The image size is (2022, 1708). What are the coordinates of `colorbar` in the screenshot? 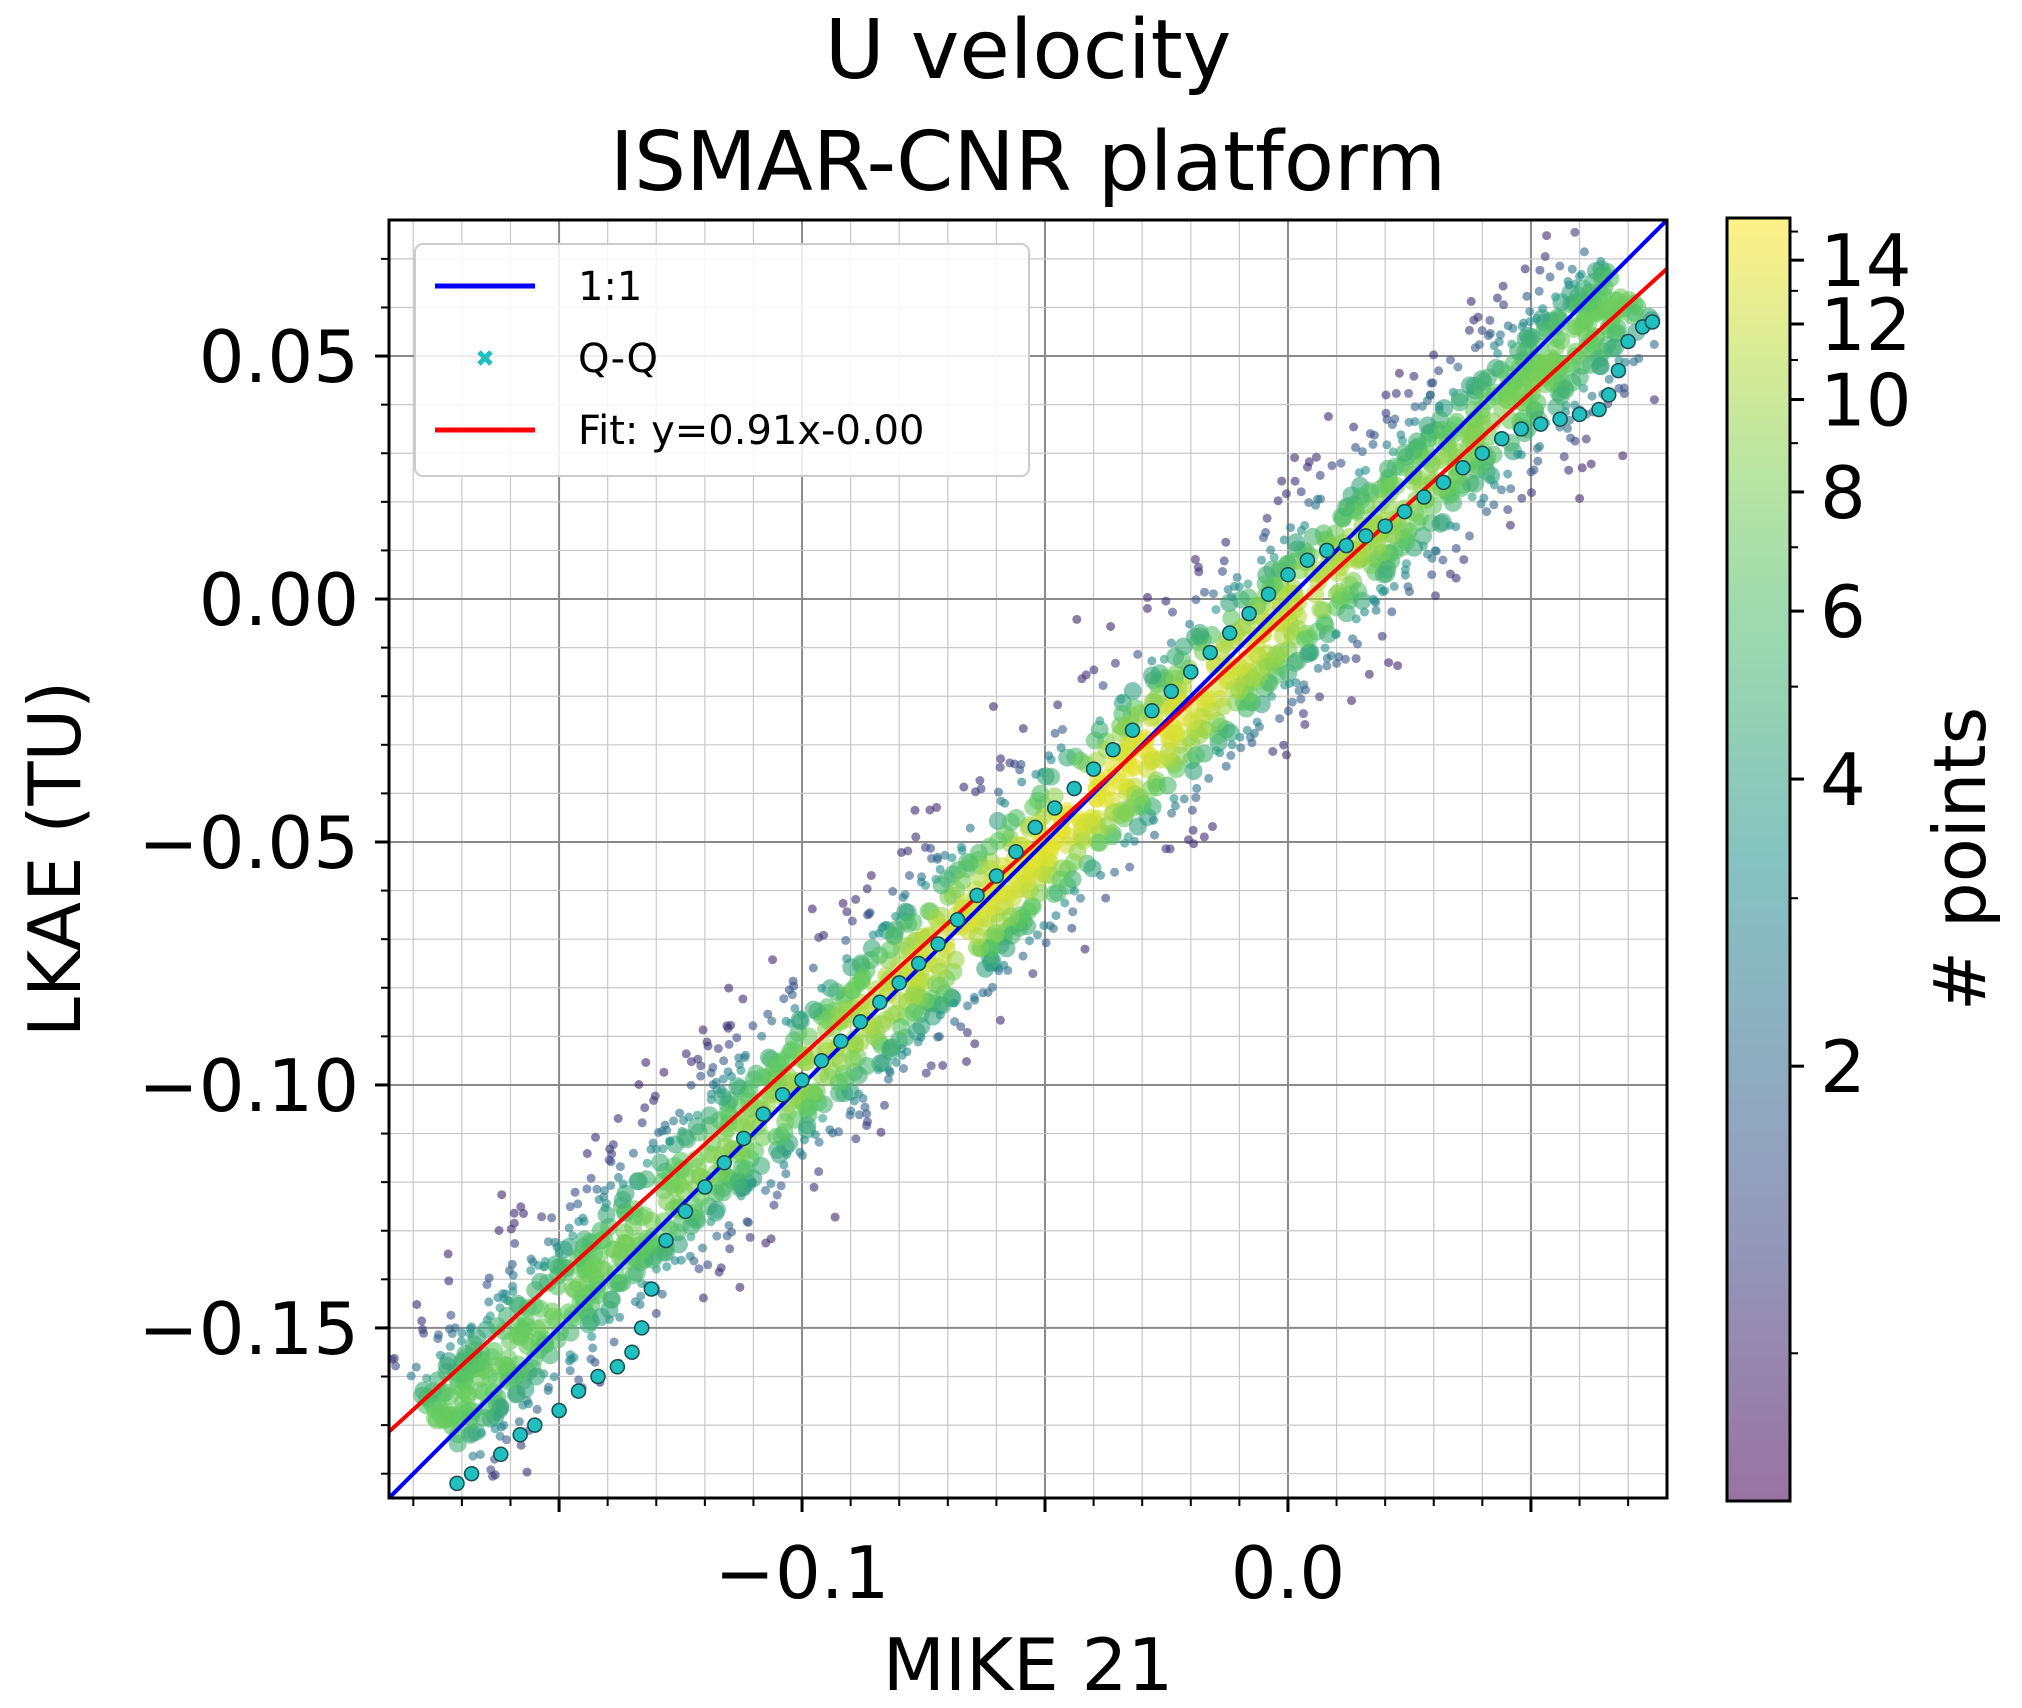 It's located at (1758, 859).